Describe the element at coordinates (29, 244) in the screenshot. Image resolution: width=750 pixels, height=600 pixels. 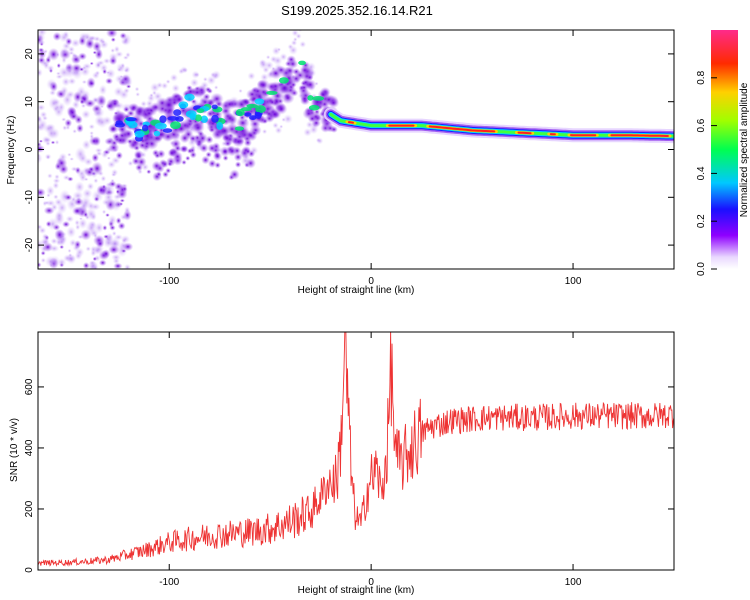
I see `spectrogram-ytick-label: -20` at that location.